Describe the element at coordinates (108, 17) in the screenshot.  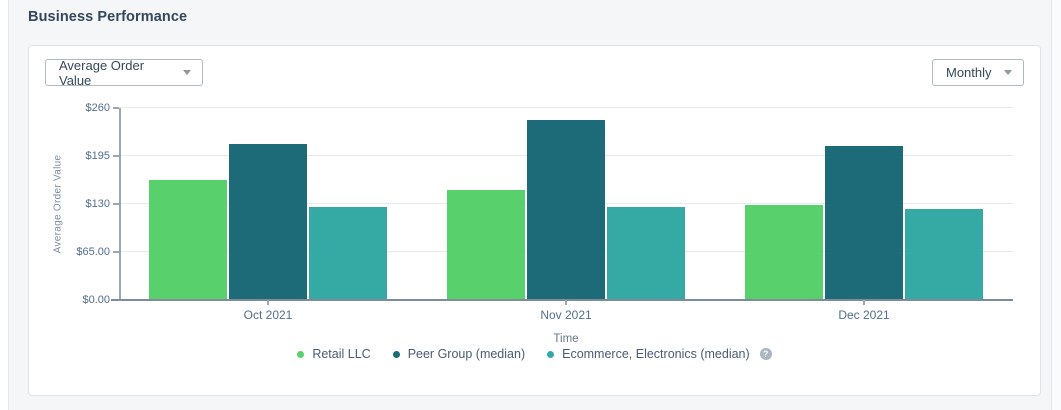
I see `page-title: Business Performance` at that location.